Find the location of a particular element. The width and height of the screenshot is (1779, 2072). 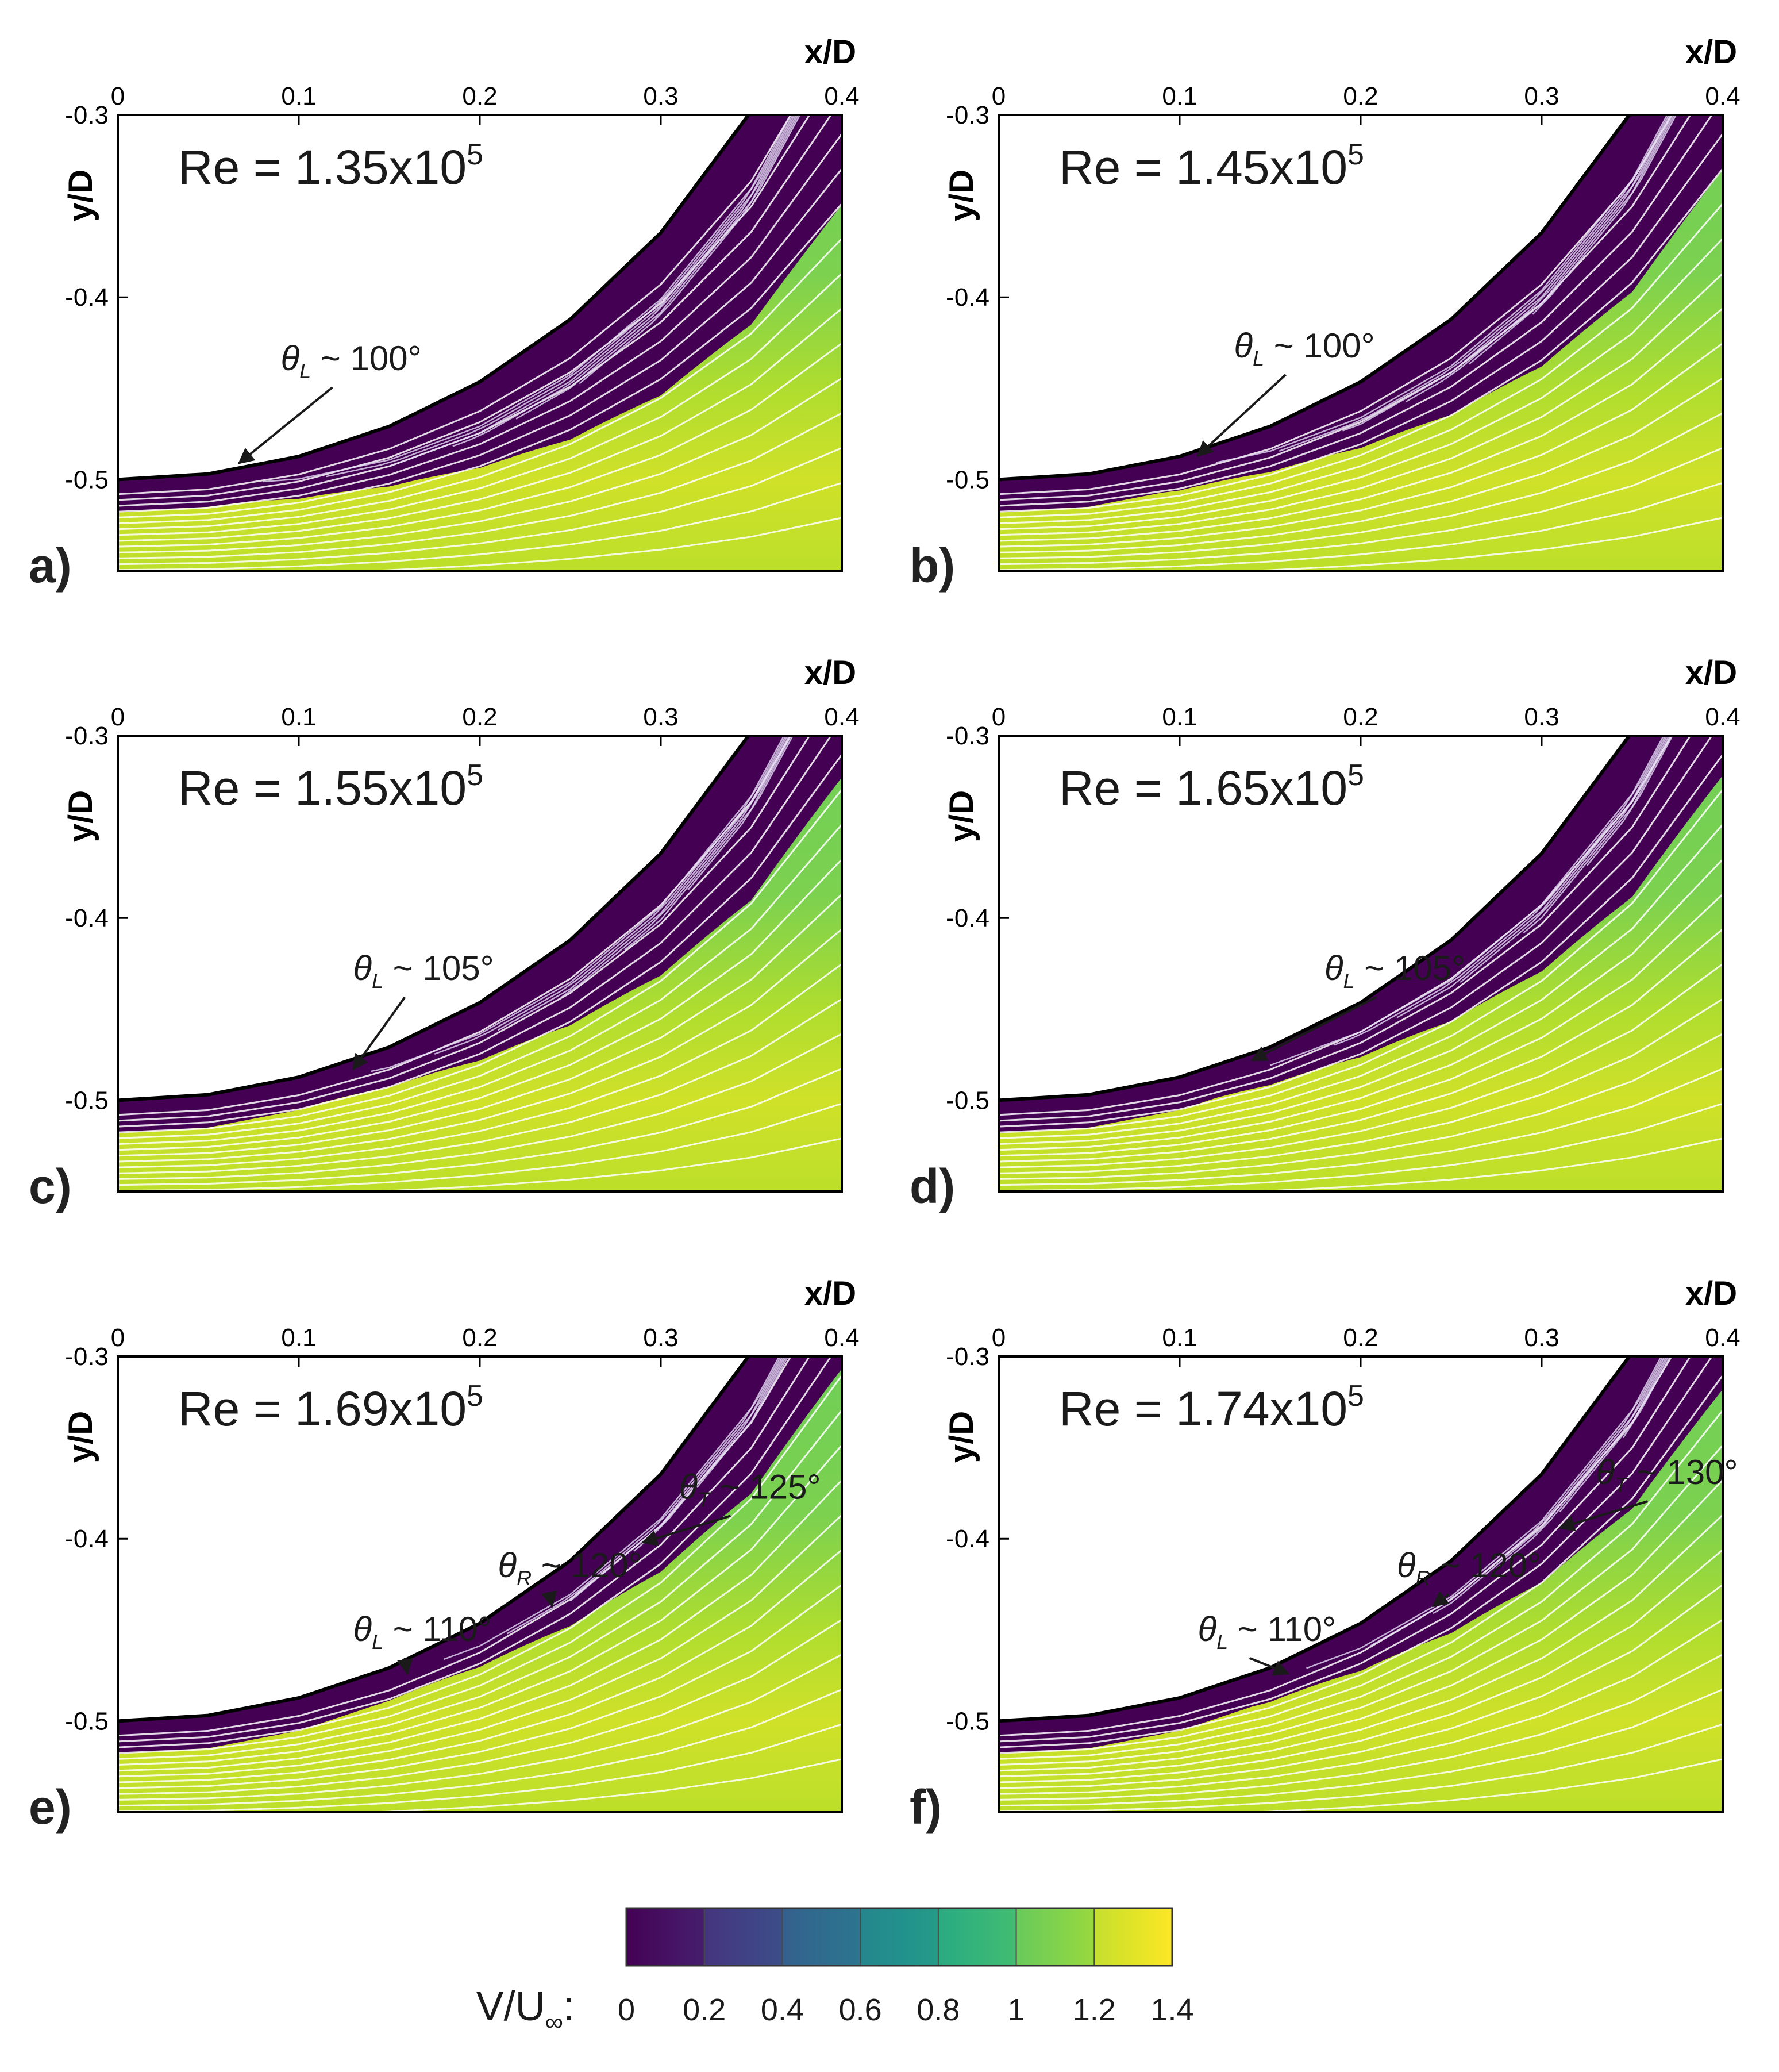

x-tick-label: 0.3 is located at coordinates (660, 1338).